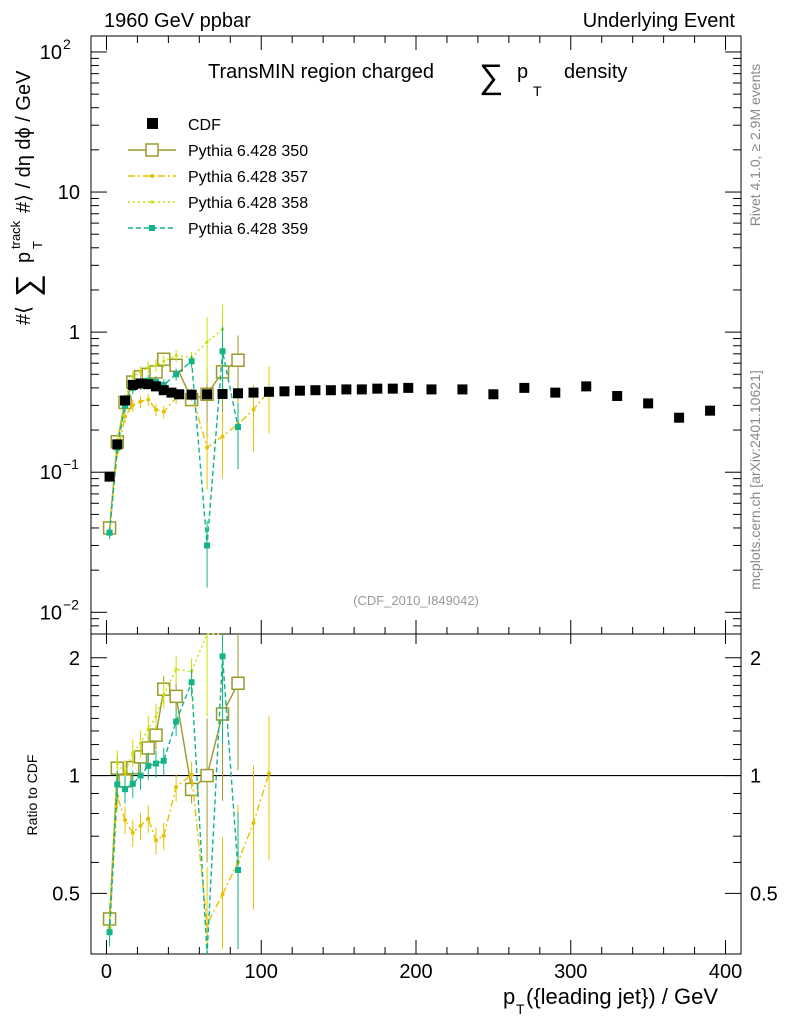  I want to click on ylabel-p-symbol: p, so click(24, 257).